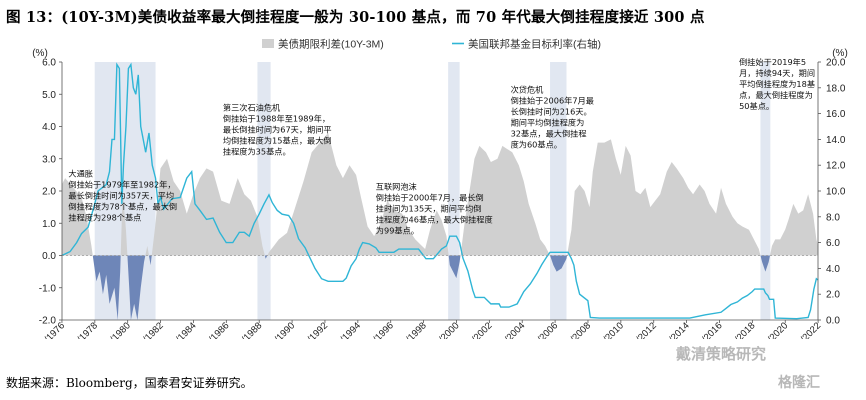  Describe the element at coordinates (331, 44) in the screenshot. I see `legend-label-spread: 美债期限利差(10Y-3M)` at that location.